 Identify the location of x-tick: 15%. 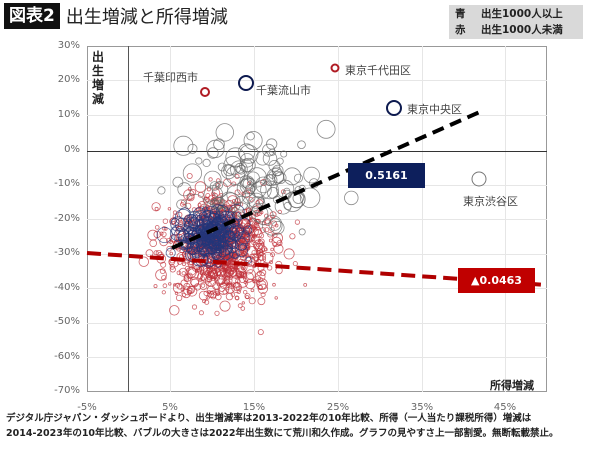
(254, 407).